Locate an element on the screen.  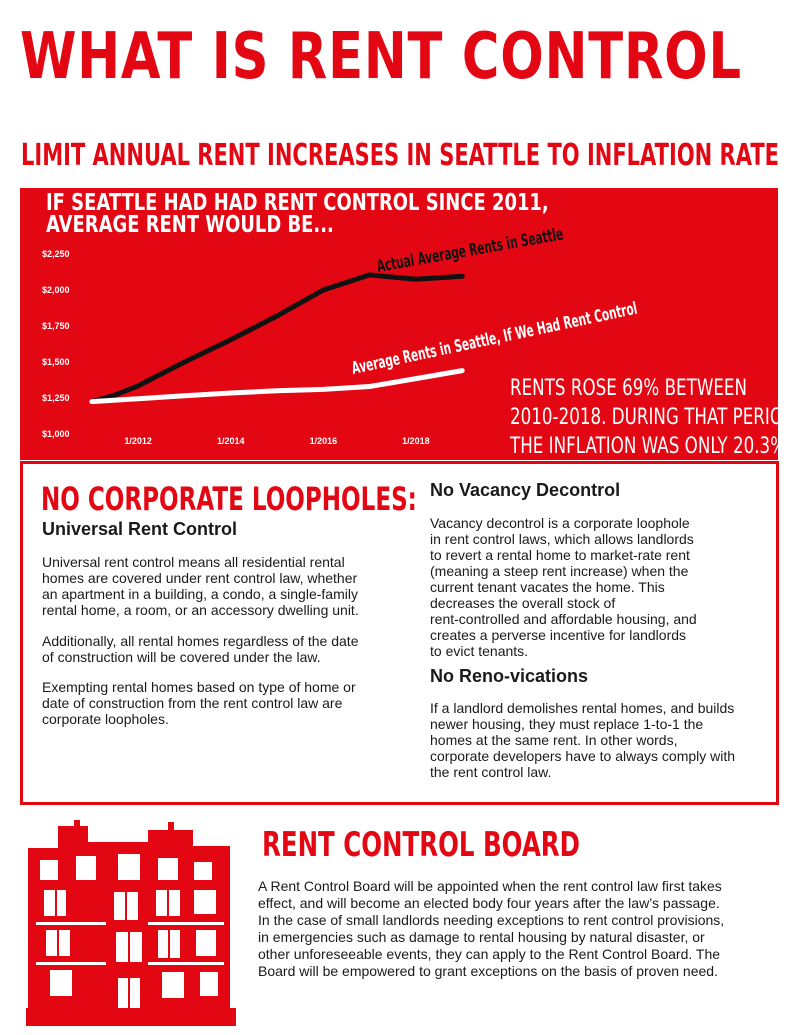
text-line: the rent control law. is located at coordinates (491, 772).